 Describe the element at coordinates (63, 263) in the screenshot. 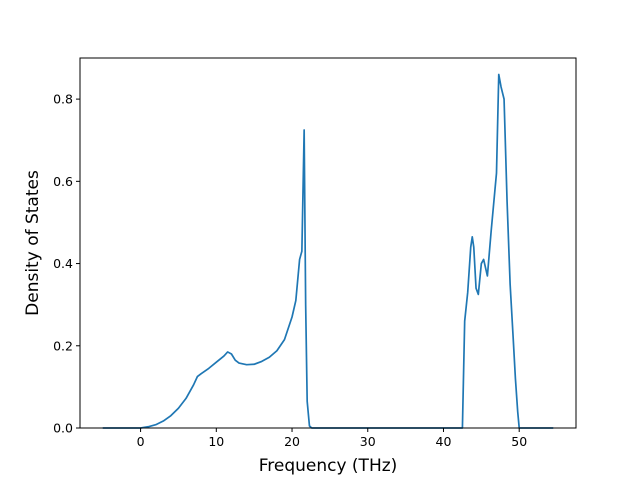

I see `y-tick-label: 0.4` at that location.